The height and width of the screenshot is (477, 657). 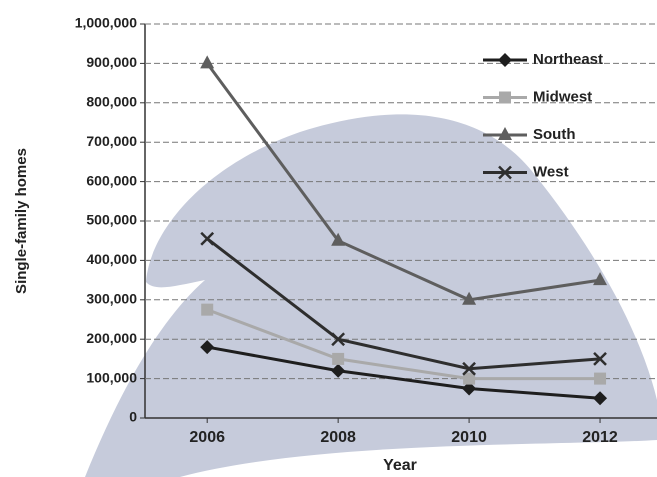 What do you see at coordinates (111, 180) in the screenshot?
I see `y-tick-label: 600,000` at bounding box center [111, 180].